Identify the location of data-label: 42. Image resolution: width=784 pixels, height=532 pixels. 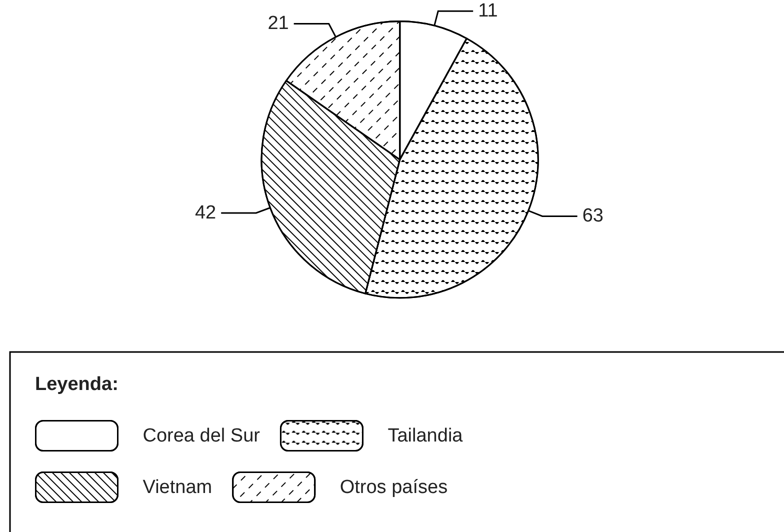
(205, 213).